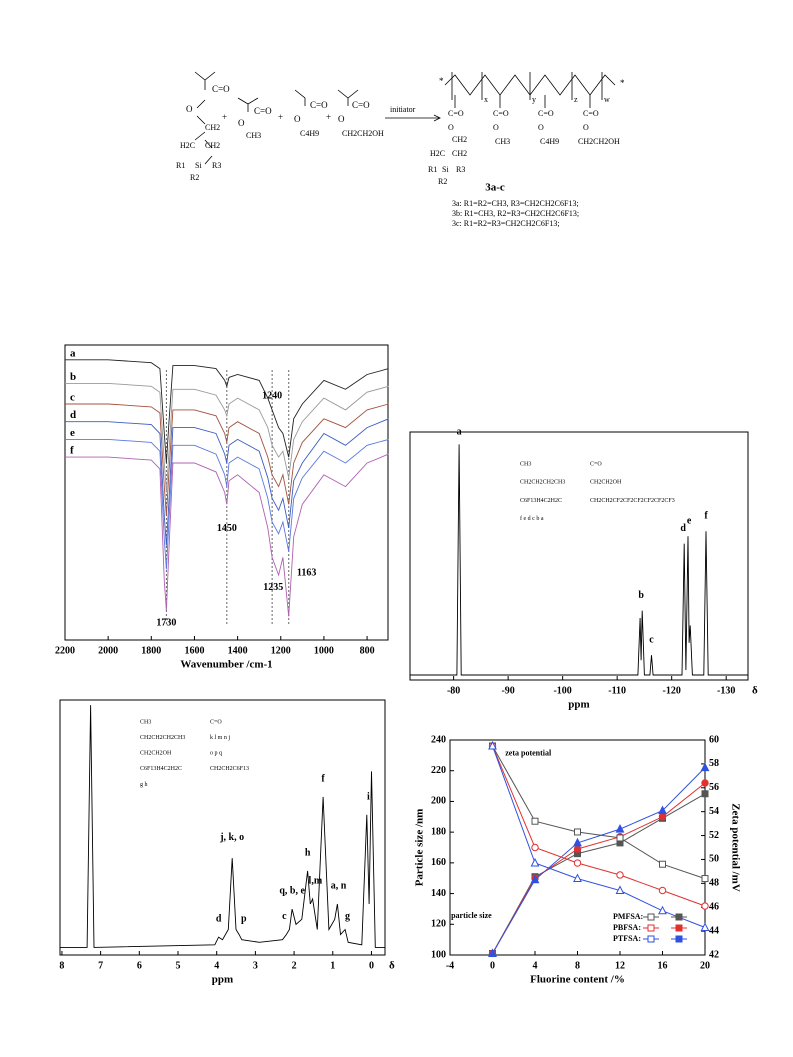 The height and width of the screenshot is (1057, 793). I want to click on t: H2C, so click(187, 145).